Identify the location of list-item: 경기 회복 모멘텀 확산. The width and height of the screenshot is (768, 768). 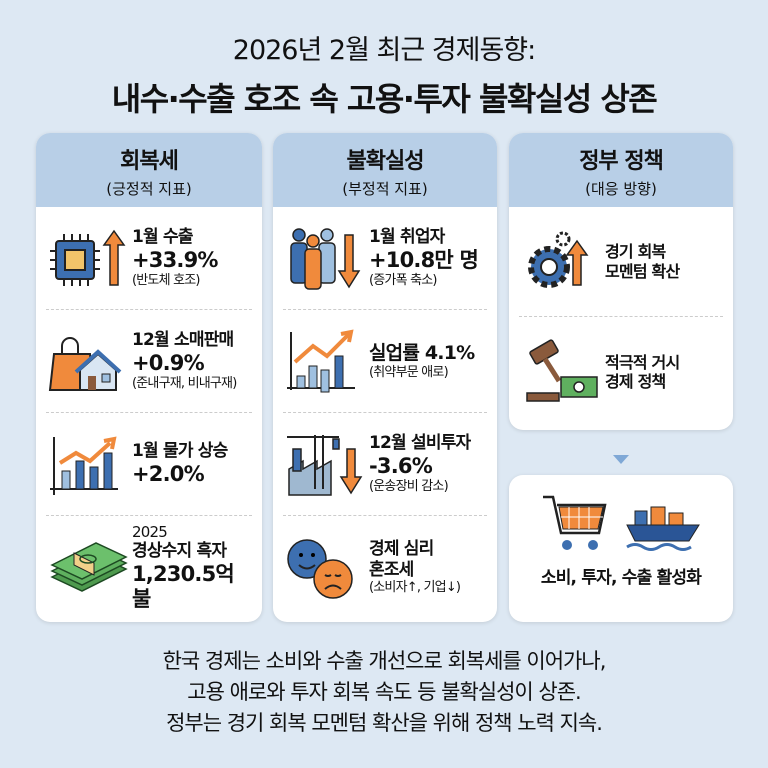
(621, 262).